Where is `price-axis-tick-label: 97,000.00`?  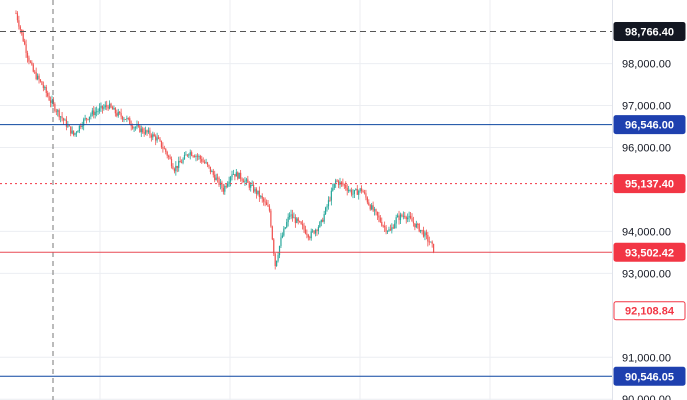
price-axis-tick-label: 97,000.00 is located at coordinates (646, 107).